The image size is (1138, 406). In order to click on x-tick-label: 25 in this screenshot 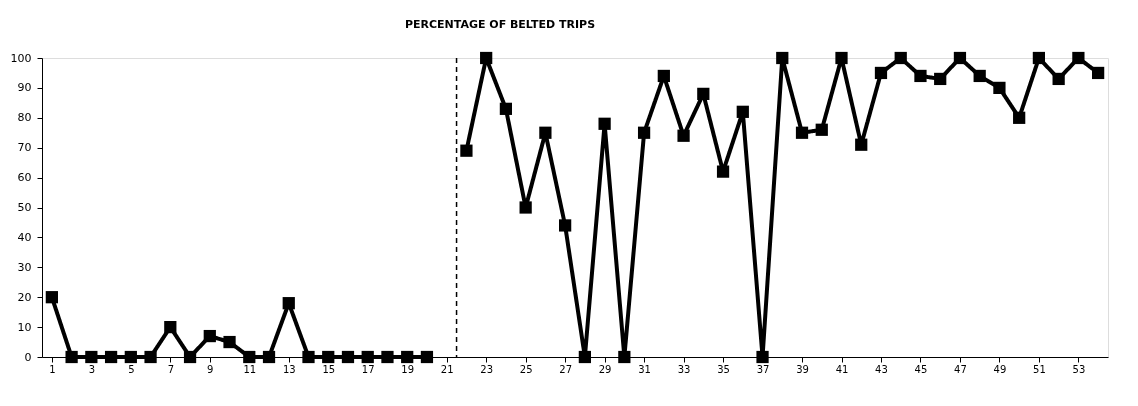, I will do `click(526, 369)`.